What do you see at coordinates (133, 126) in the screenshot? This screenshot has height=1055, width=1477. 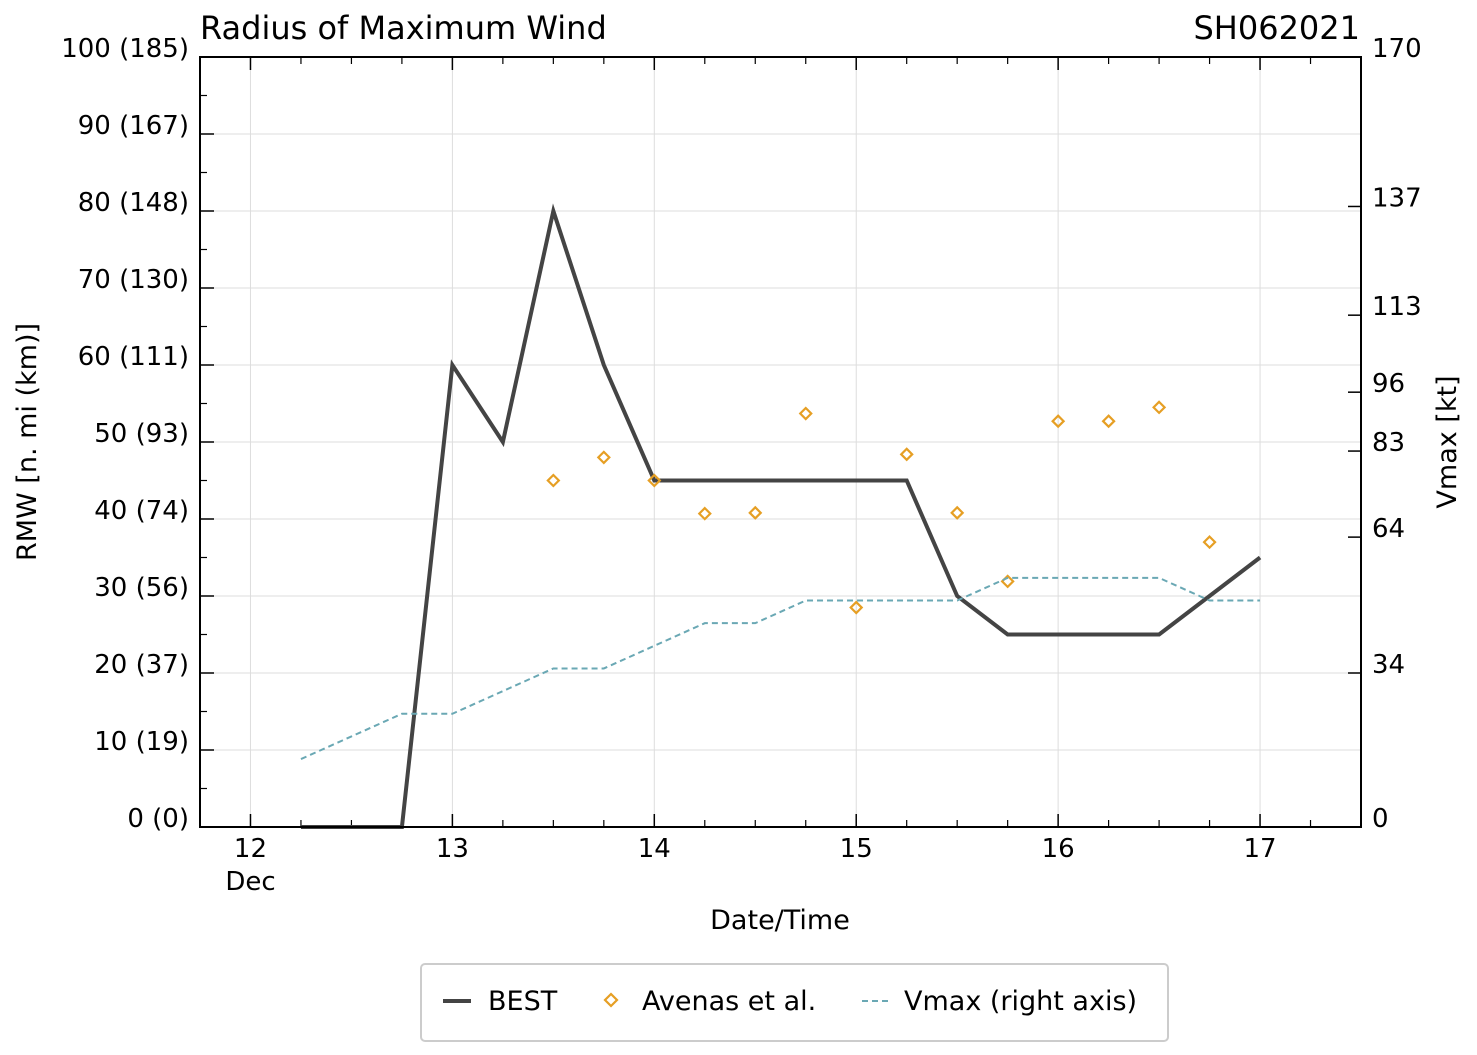 I see `y-left-tick-label: 90 (167)` at bounding box center [133, 126].